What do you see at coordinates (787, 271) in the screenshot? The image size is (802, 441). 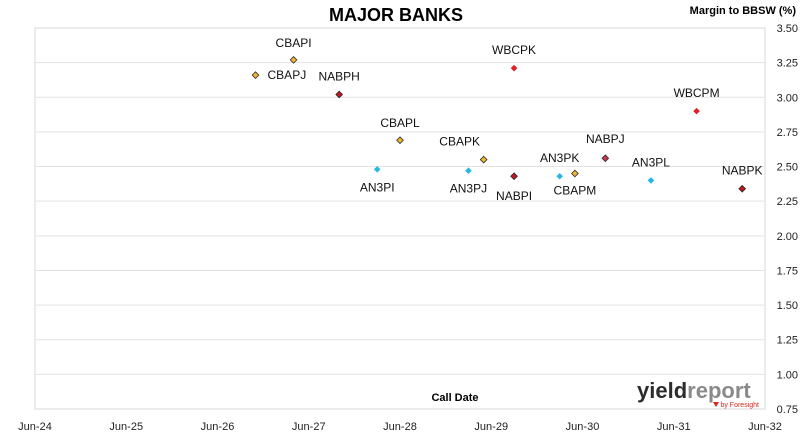 I see `y-tick-label: 1.75` at bounding box center [787, 271].